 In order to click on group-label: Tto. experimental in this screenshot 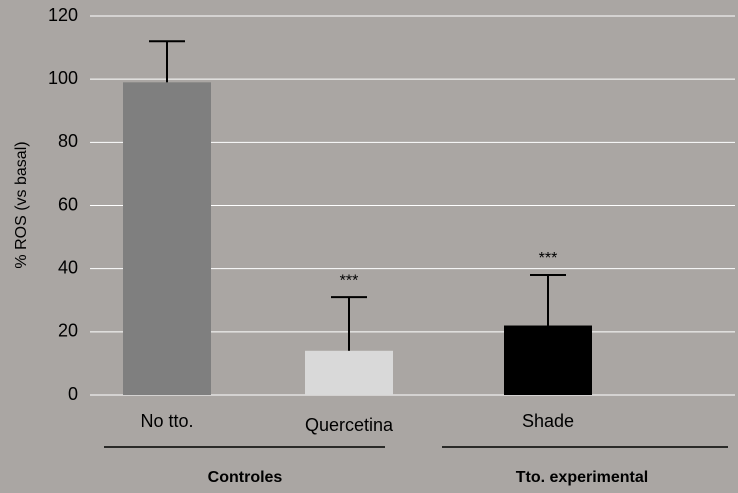, I will do `click(582, 477)`.